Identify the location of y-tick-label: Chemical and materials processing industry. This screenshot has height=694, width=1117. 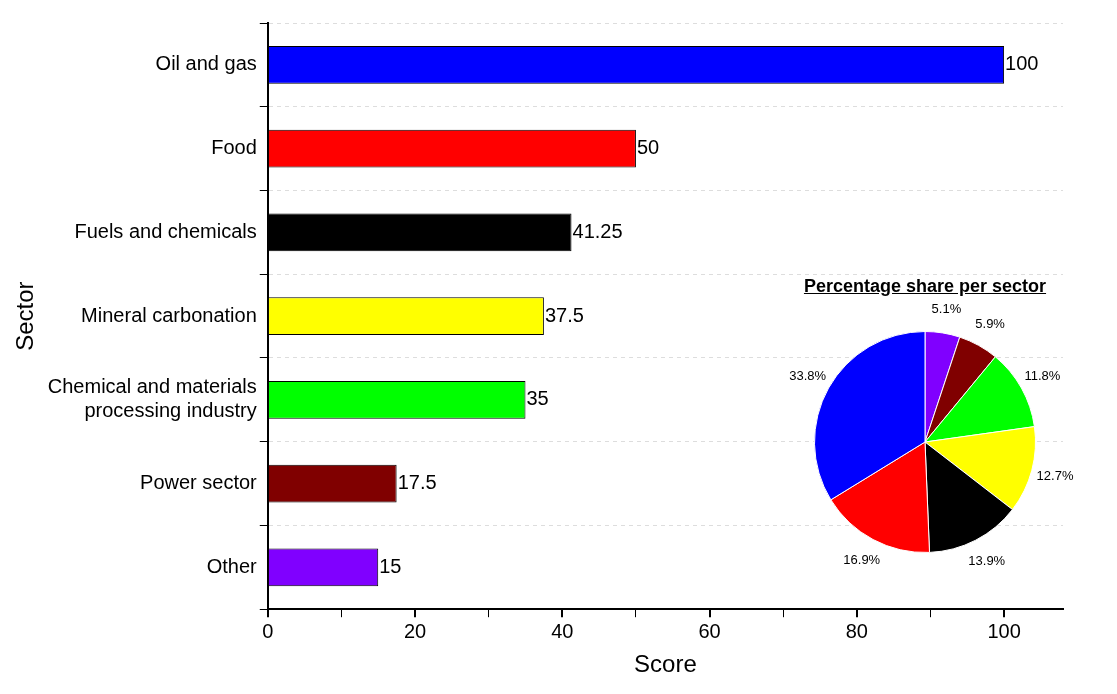
(152, 398).